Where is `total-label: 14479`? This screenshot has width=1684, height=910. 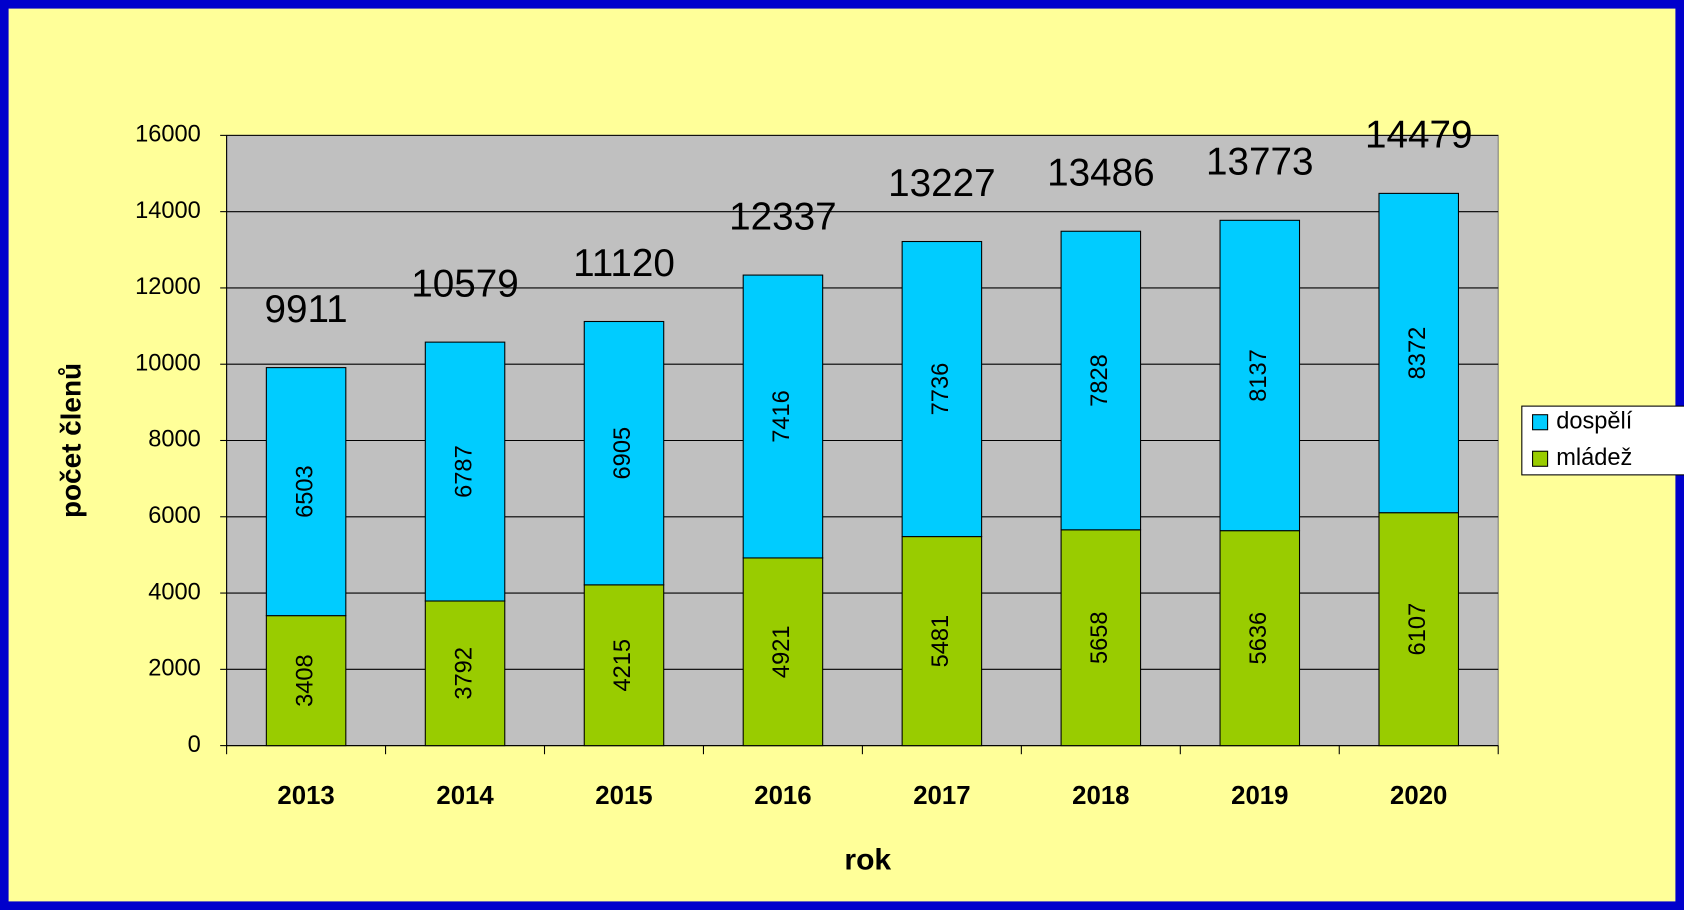 total-label: 14479 is located at coordinates (1418, 135).